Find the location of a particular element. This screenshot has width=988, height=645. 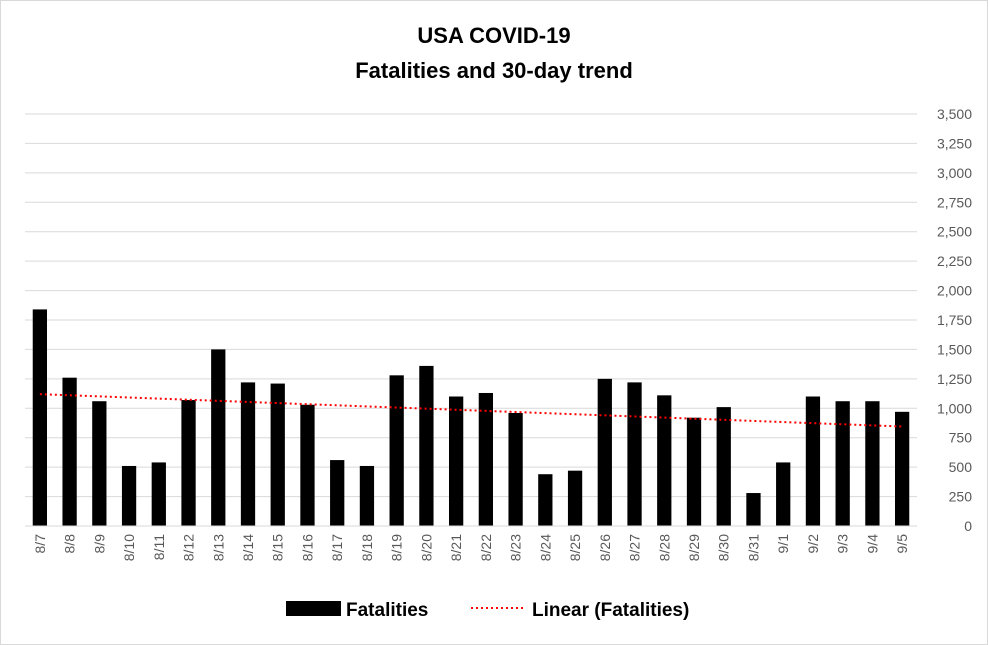

x-tick-label: 9/1 is located at coordinates (783, 544).